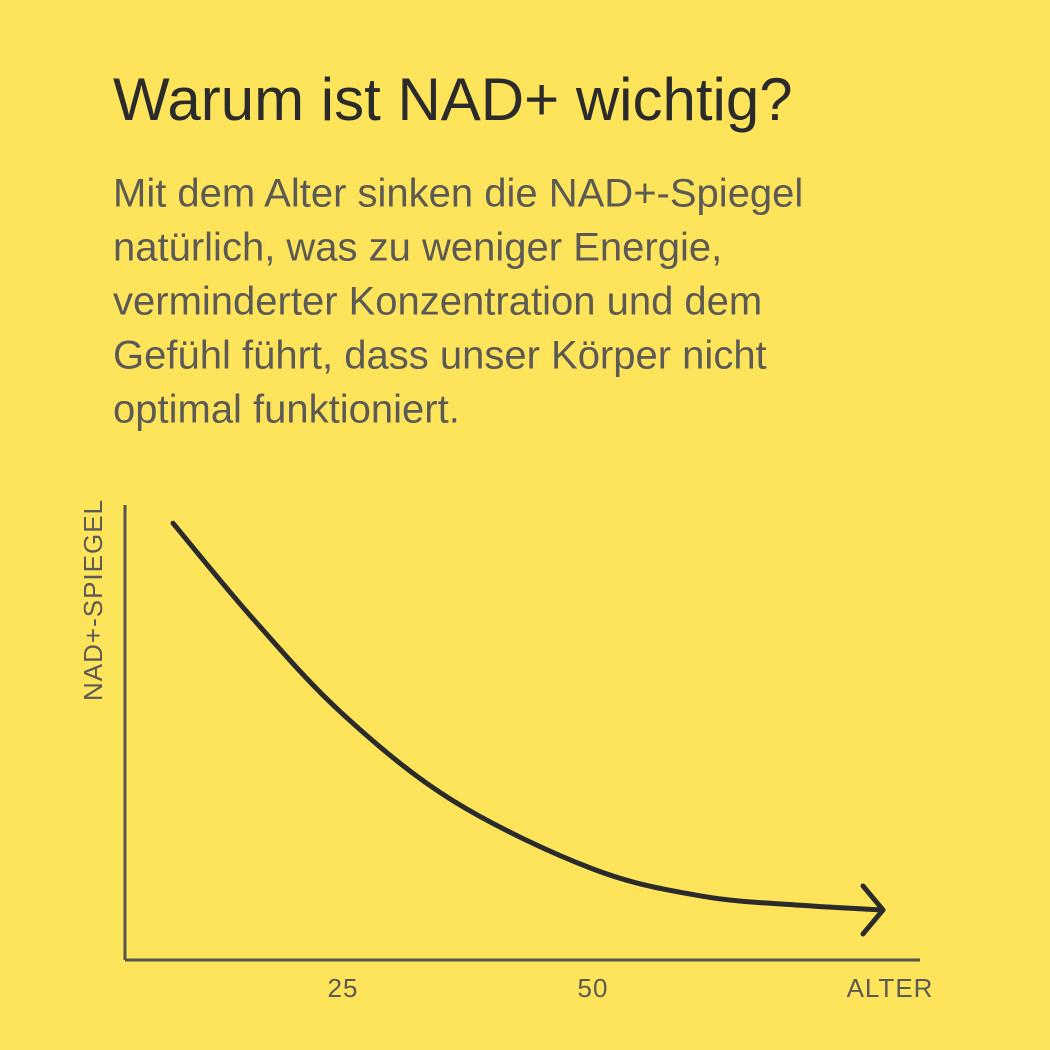 This screenshot has width=1050, height=1050. Describe the element at coordinates (437, 302) in the screenshot. I see `subtitle-line: verminderter Konzentration und dem` at that location.